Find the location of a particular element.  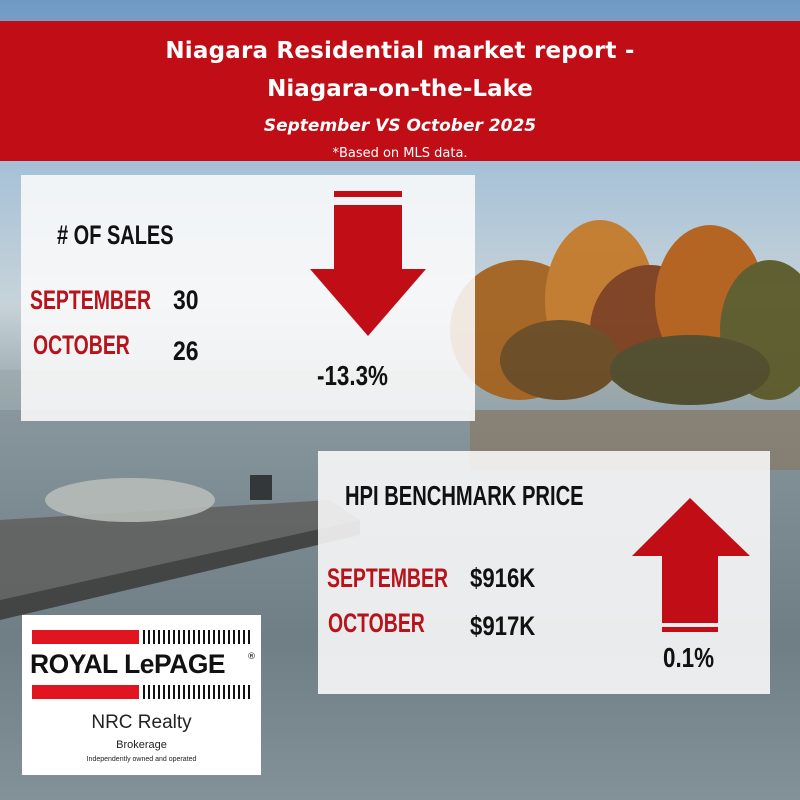

hpi-value-october: $917K is located at coordinates (503, 626).